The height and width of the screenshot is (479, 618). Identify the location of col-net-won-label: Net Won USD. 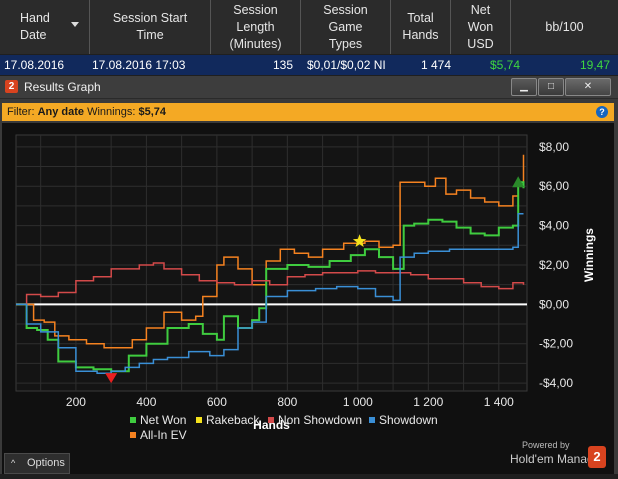
(480, 26).